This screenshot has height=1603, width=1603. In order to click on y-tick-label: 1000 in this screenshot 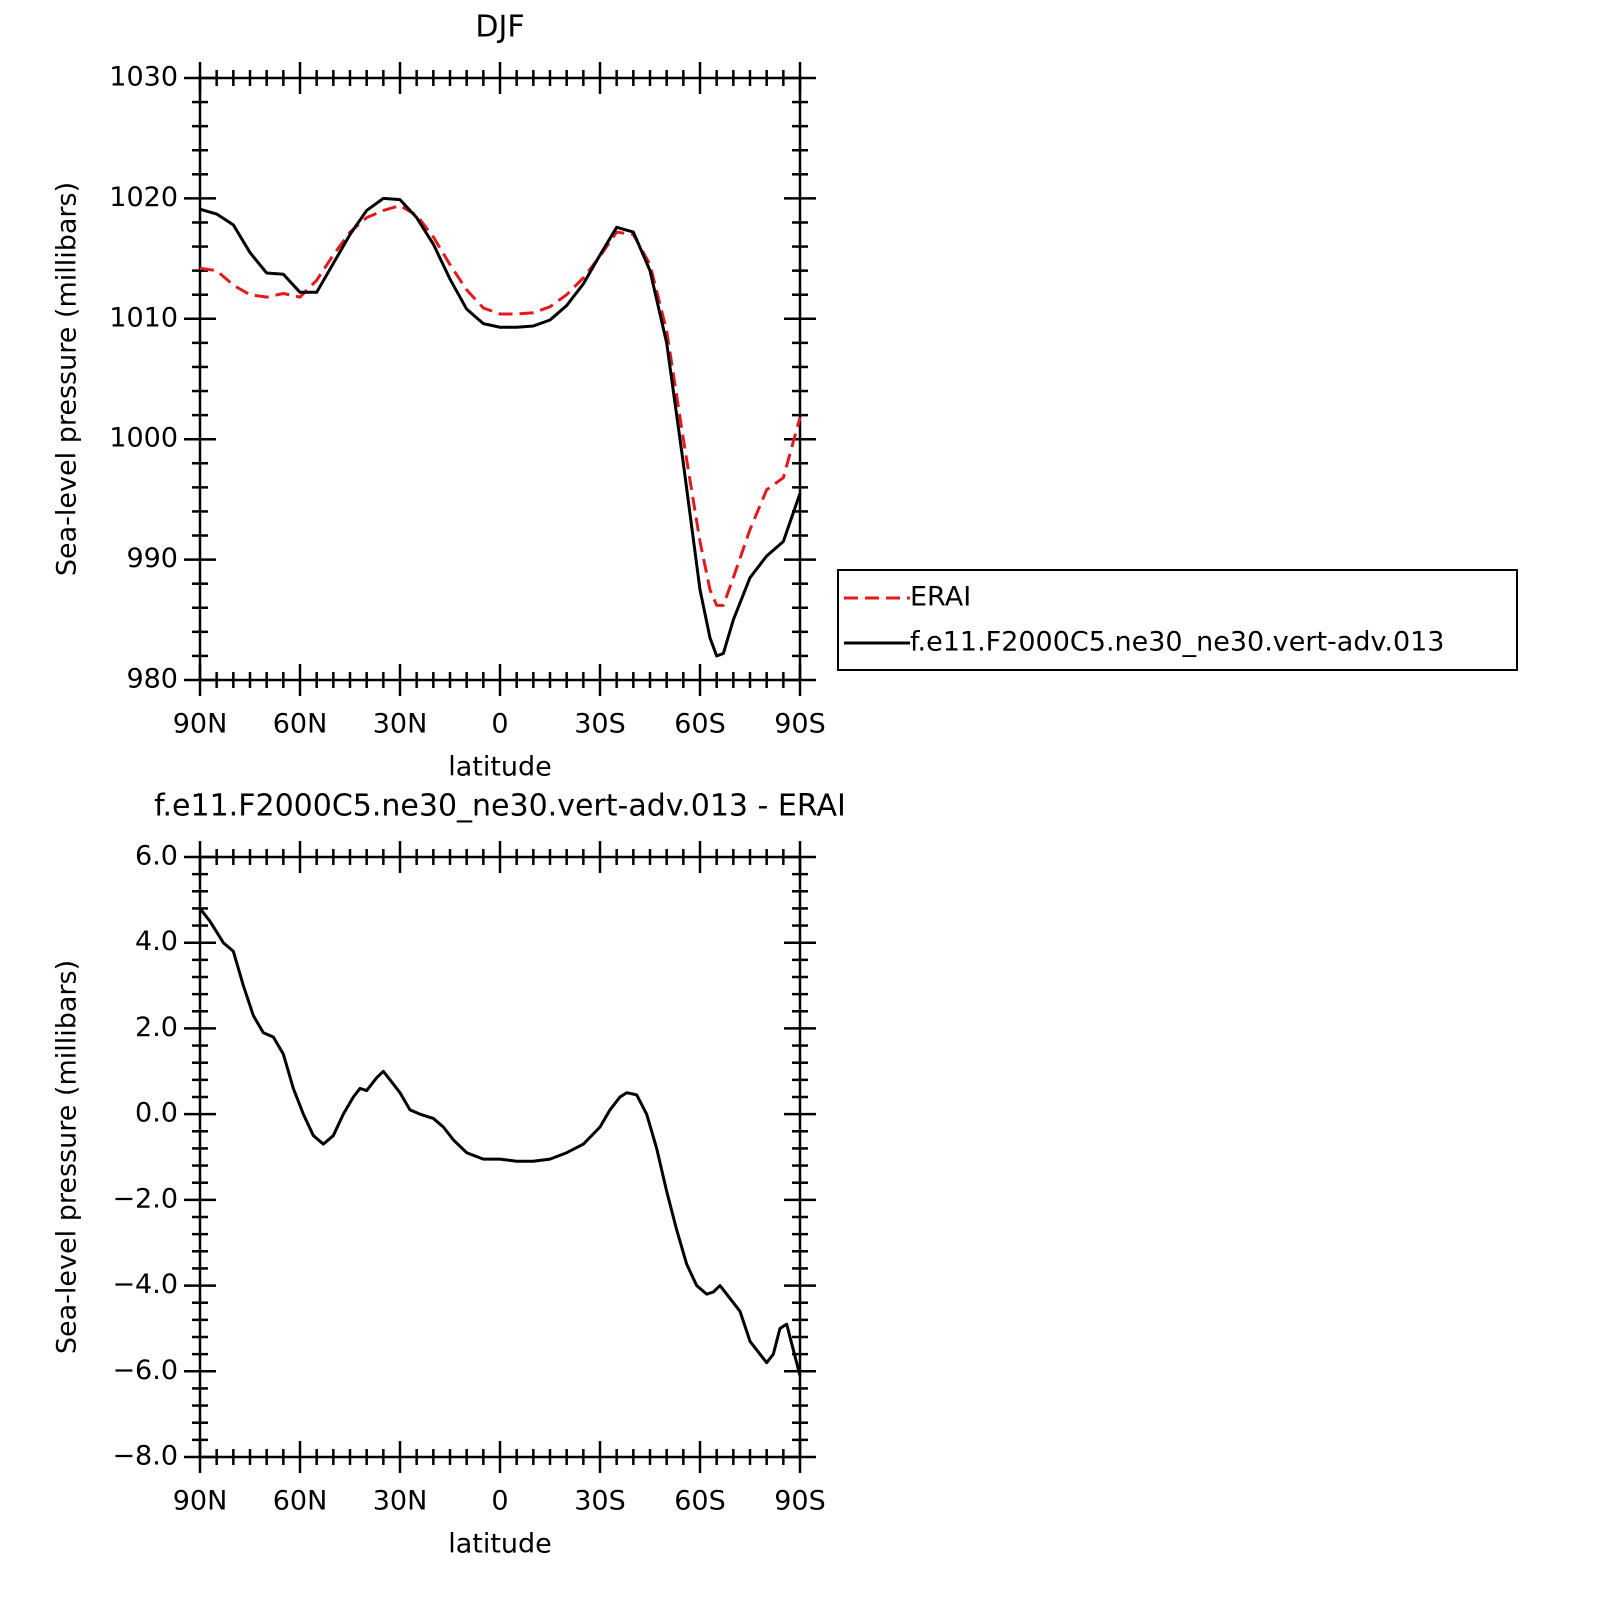, I will do `click(143, 438)`.